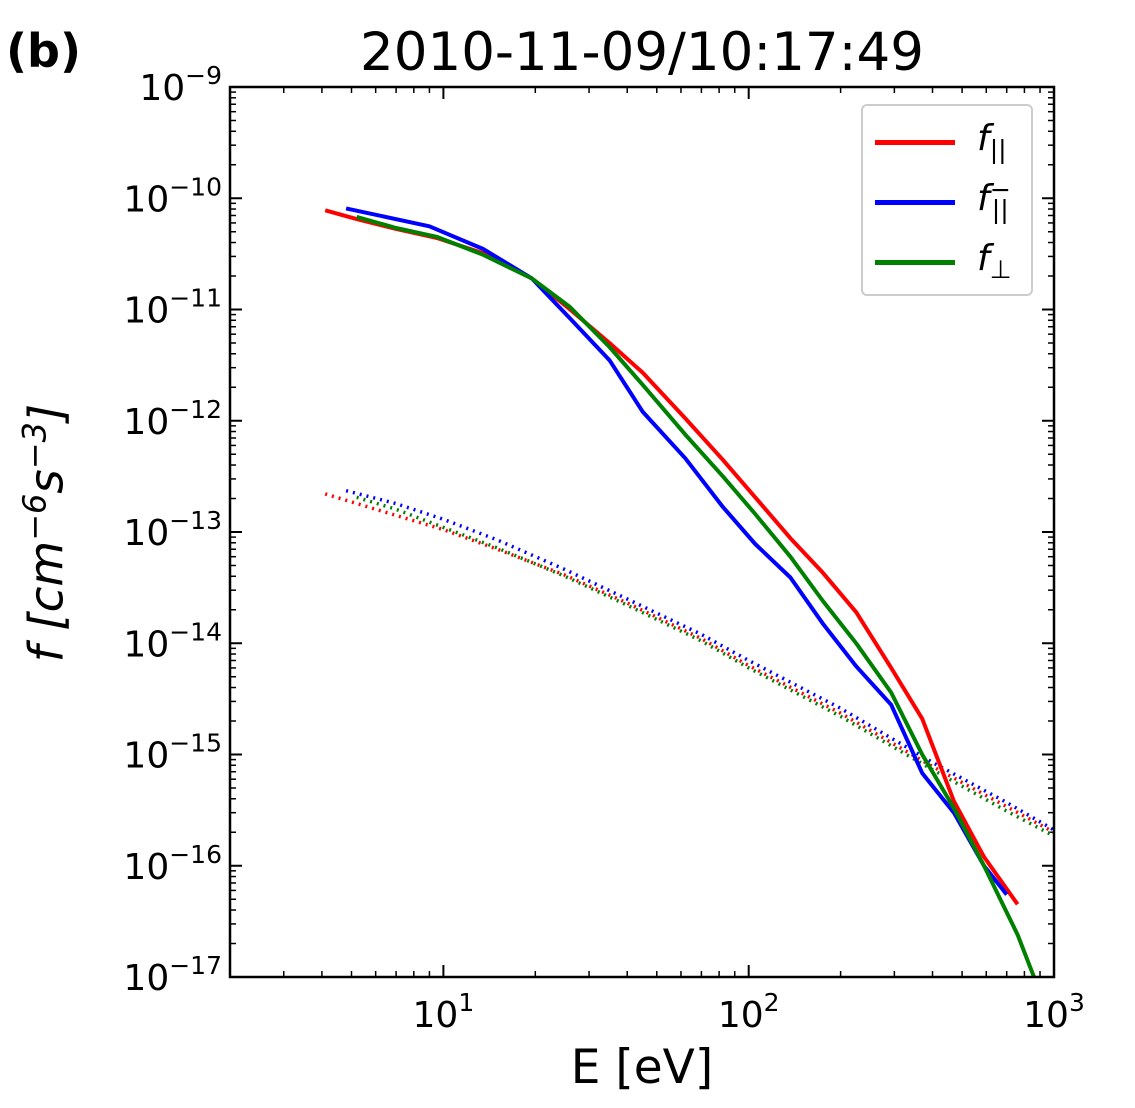 The height and width of the screenshot is (1108, 1135). Describe the element at coordinates (992, 141) in the screenshot. I see `legend-label-f-parallel: f||` at that location.